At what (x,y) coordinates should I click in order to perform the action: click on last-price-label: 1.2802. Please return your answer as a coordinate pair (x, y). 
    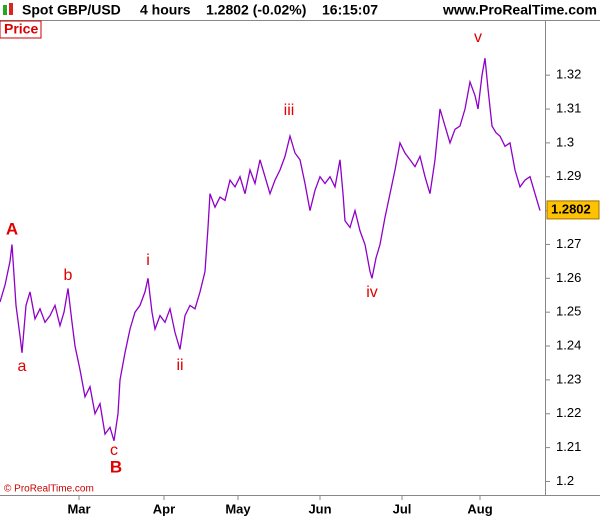
    Looking at the image, I should click on (571, 208).